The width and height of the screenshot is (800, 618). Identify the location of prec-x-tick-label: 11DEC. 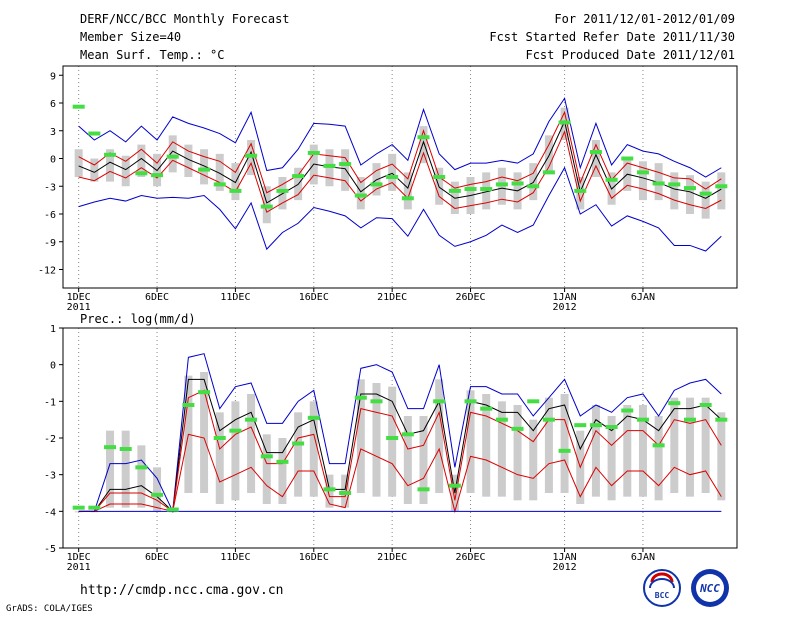
(235, 557).